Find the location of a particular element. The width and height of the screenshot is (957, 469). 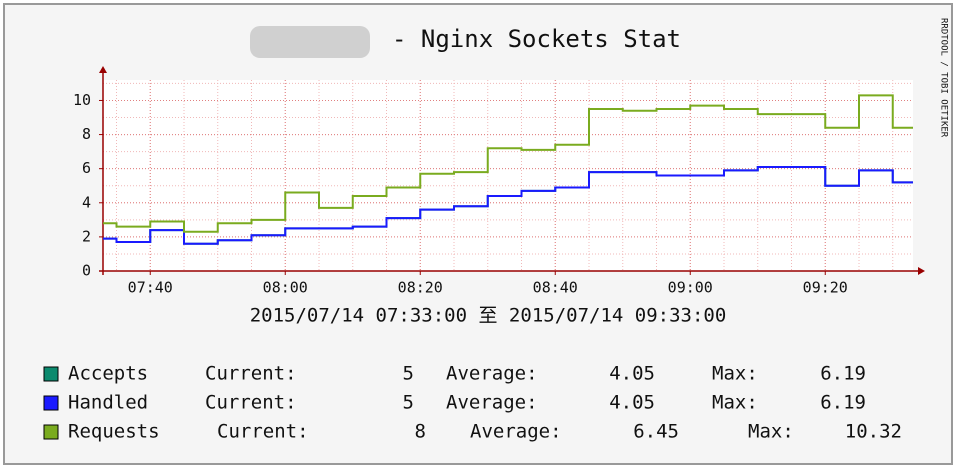

y-tick-label: 6 is located at coordinates (86, 168).